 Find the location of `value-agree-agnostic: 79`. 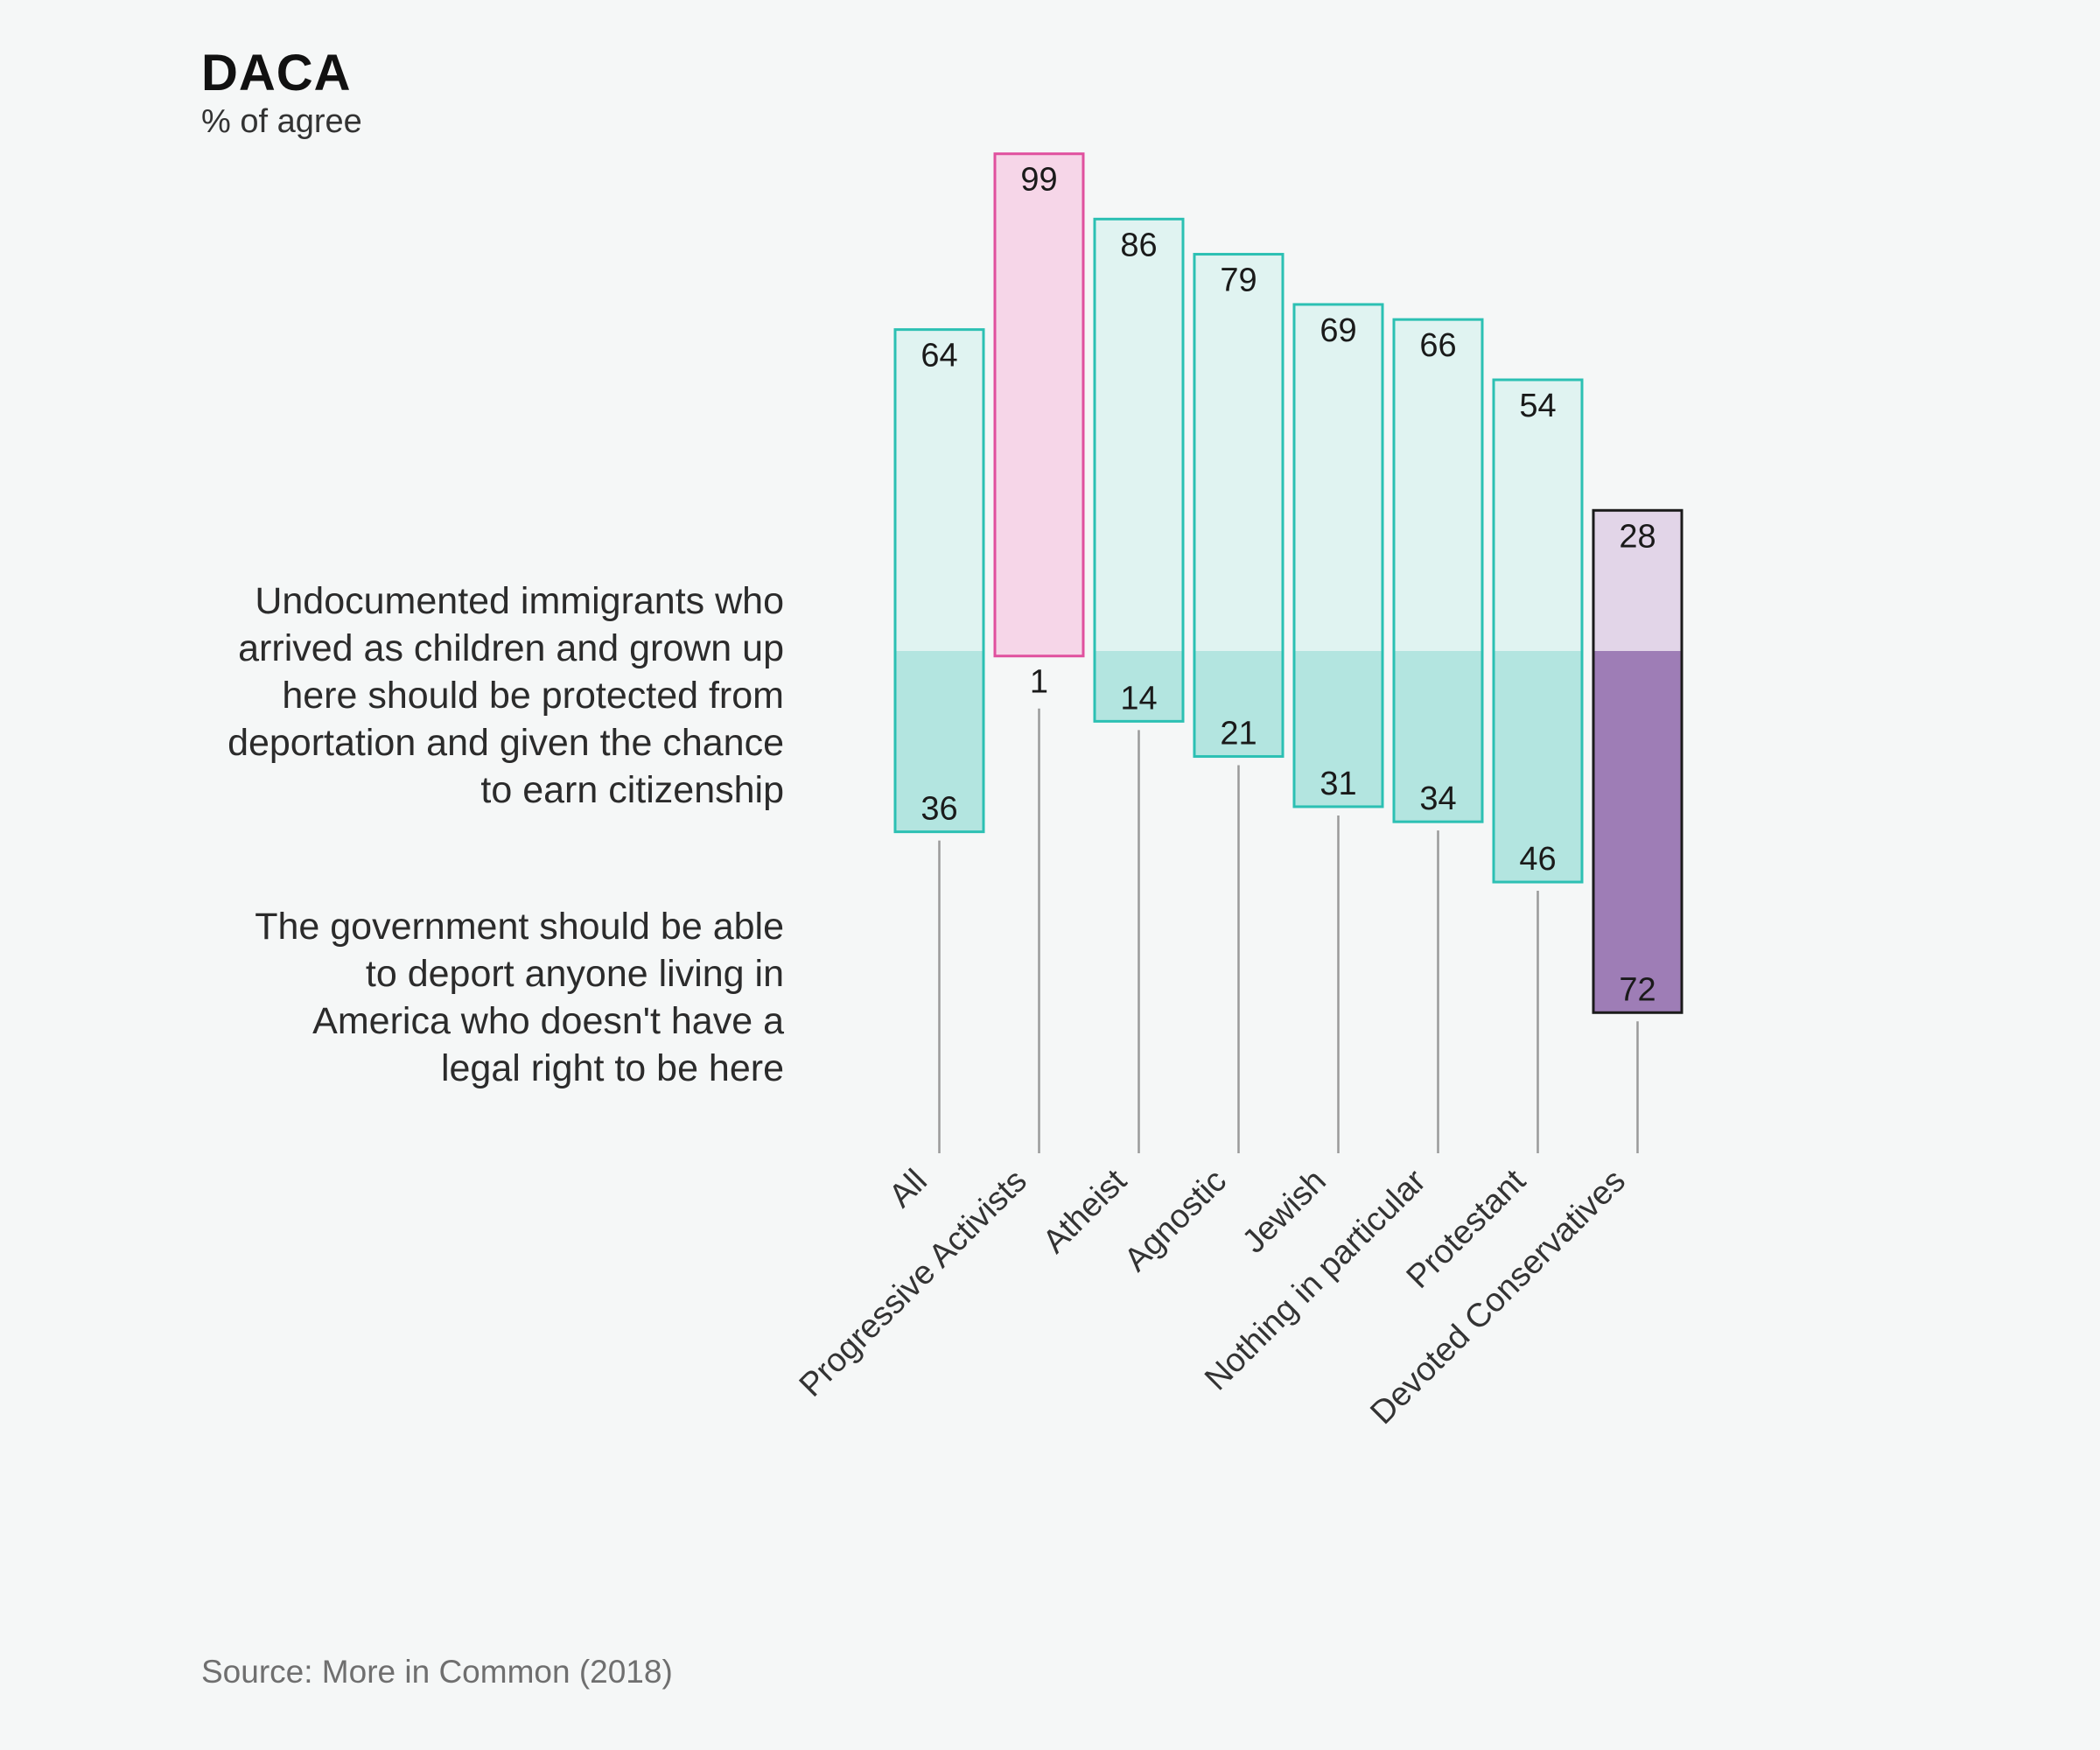

value-agree-agnostic: 79 is located at coordinates (1238, 280).